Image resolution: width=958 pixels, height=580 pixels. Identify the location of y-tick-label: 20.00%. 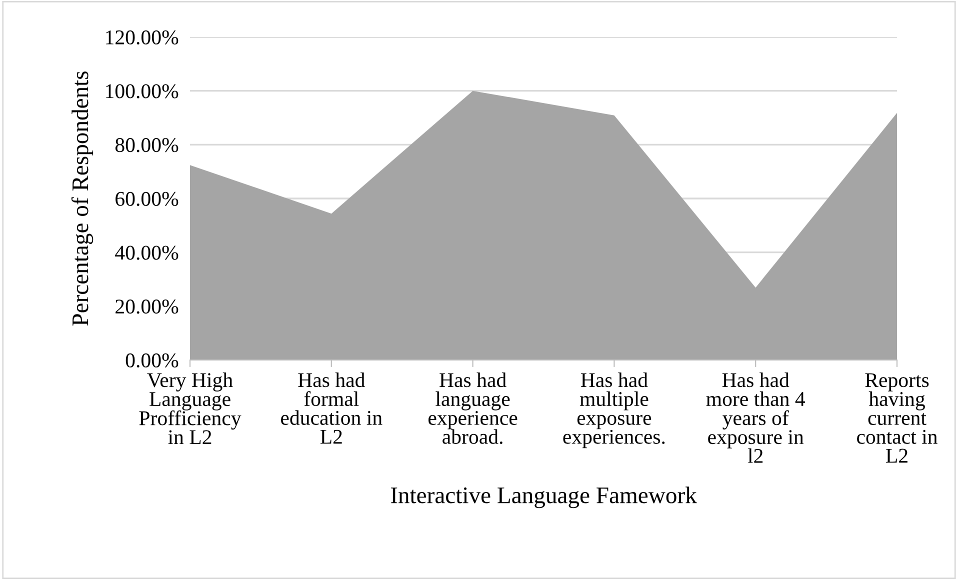
(147, 307).